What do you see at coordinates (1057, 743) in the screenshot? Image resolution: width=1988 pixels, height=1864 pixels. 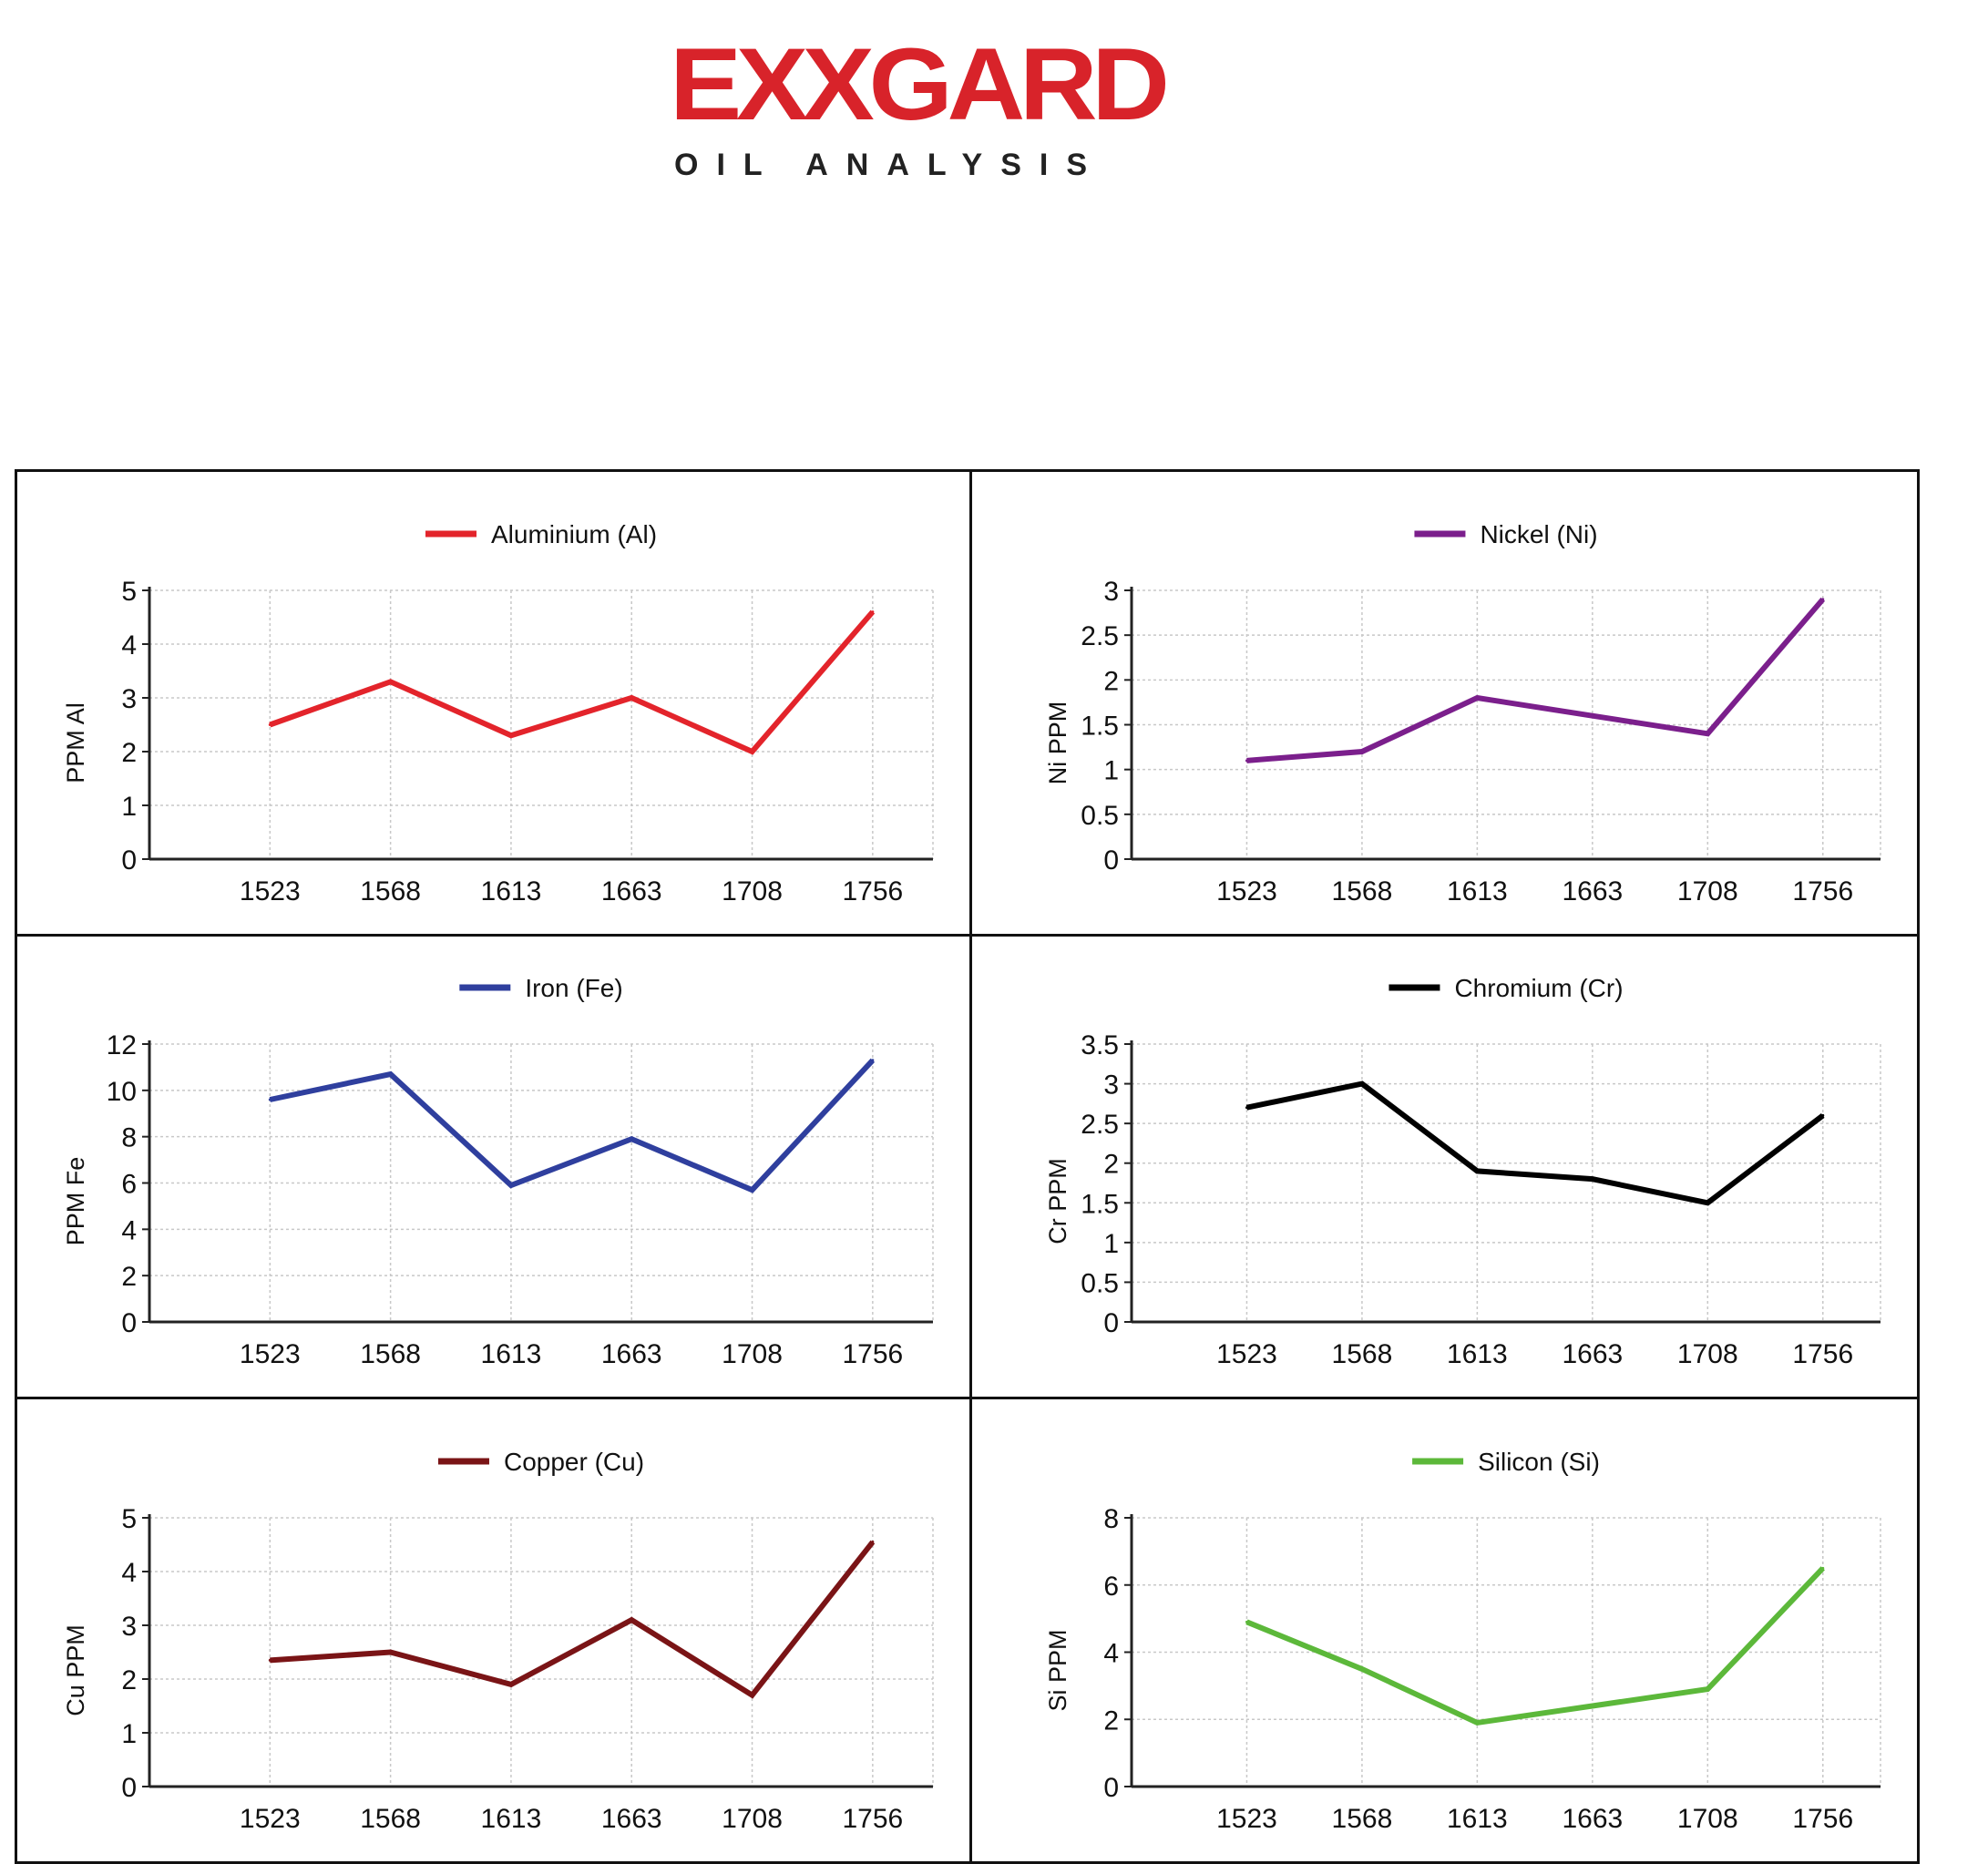 I see `y-axis-label: Ni PPM` at bounding box center [1057, 743].